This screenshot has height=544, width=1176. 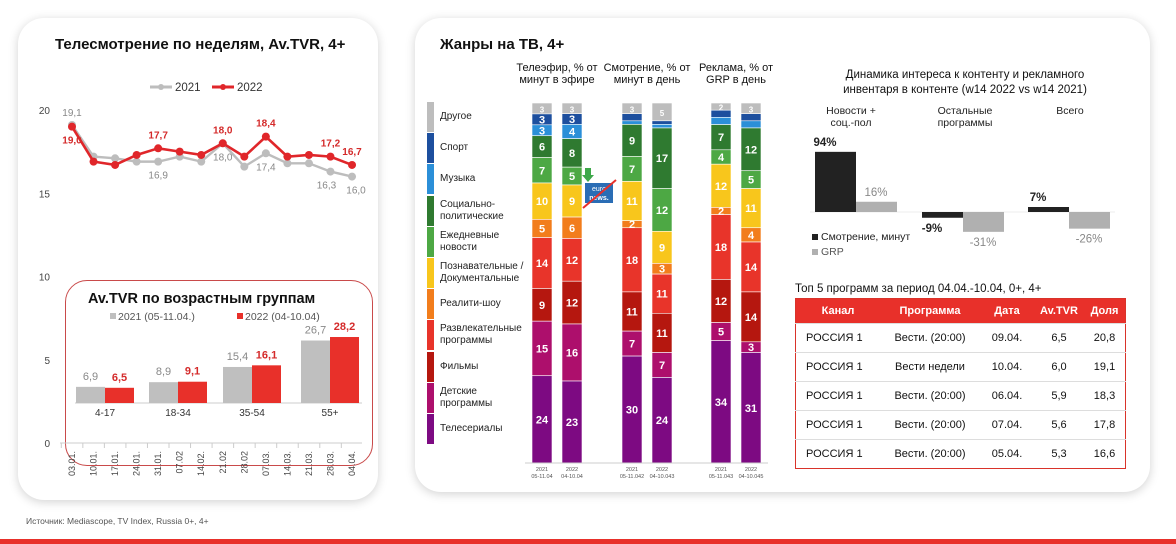 I want to click on table-cell: 5,6, so click(x=1059, y=425).